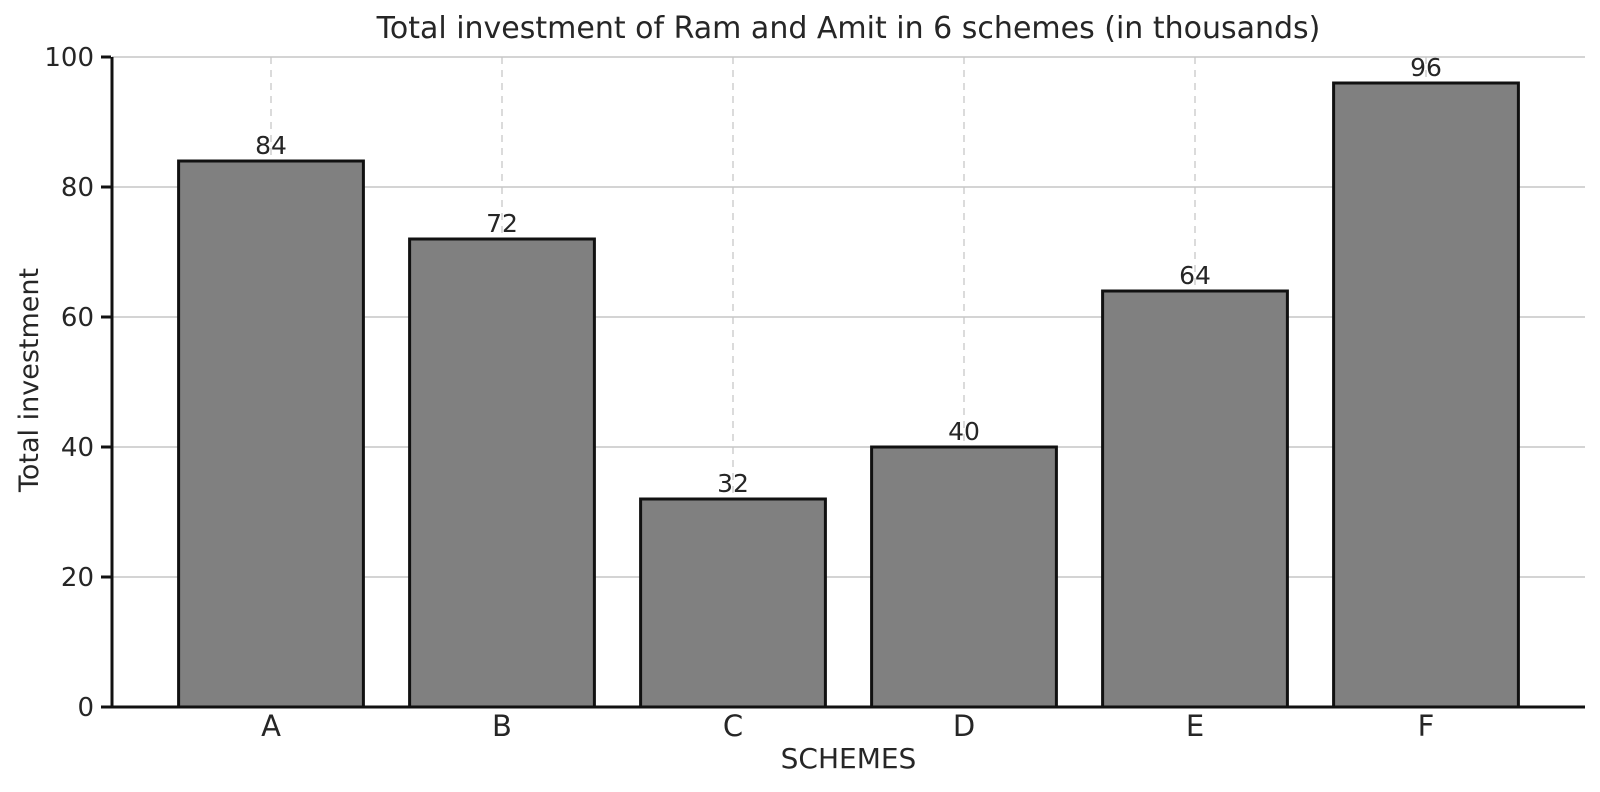 This screenshot has width=1600, height=792. What do you see at coordinates (848, 758) in the screenshot?
I see `x-axis-title: SCHEMES` at bounding box center [848, 758].